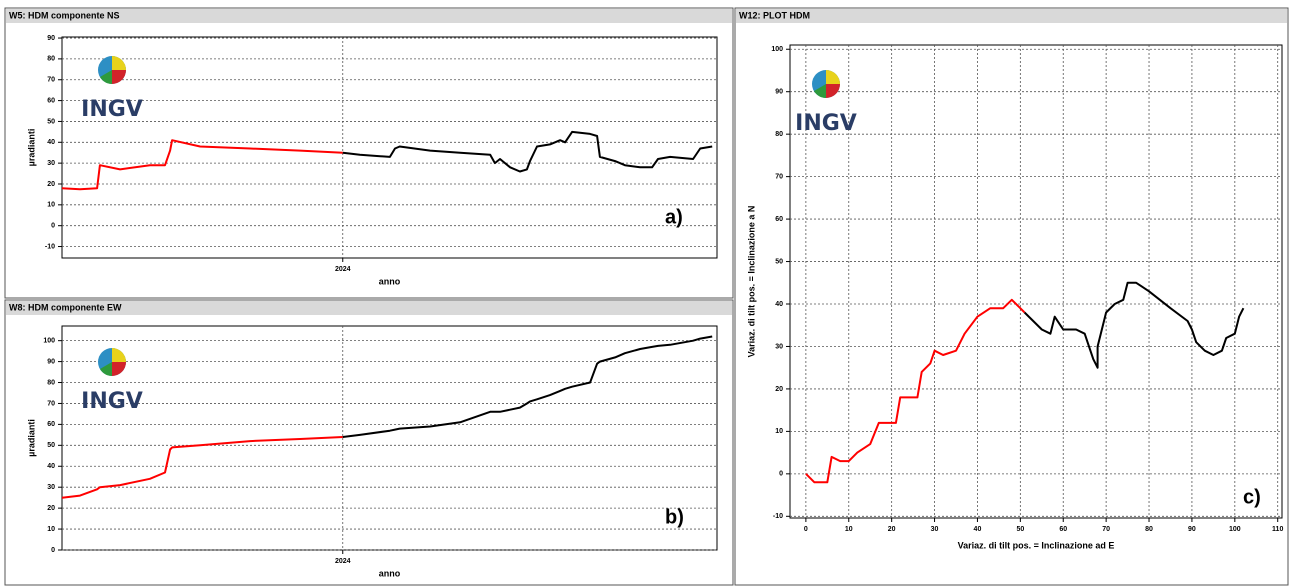 This screenshot has height=587, width=1290. What do you see at coordinates (674, 517) in the screenshot?
I see `annotation: b)` at bounding box center [674, 517].